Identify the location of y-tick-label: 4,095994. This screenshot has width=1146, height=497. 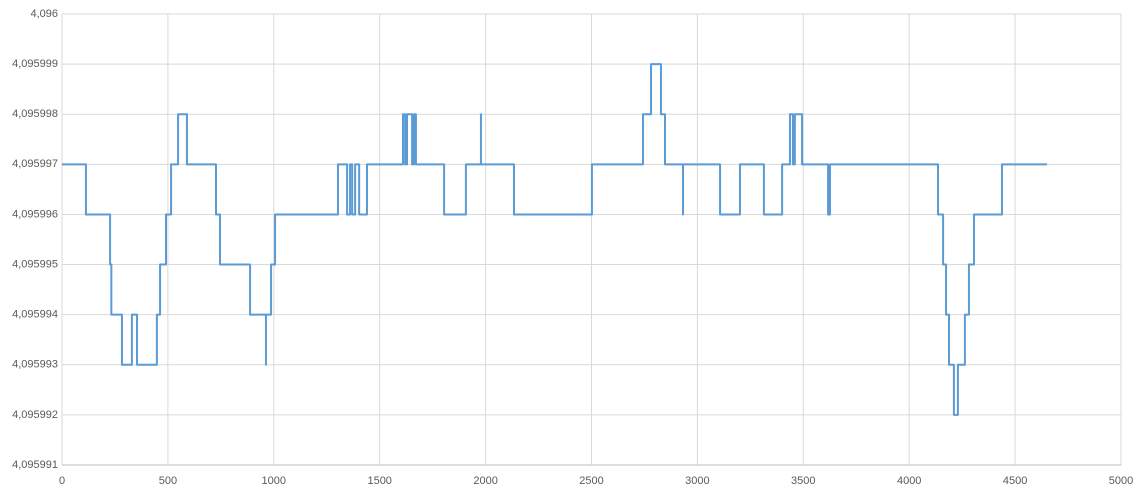
(35, 315).